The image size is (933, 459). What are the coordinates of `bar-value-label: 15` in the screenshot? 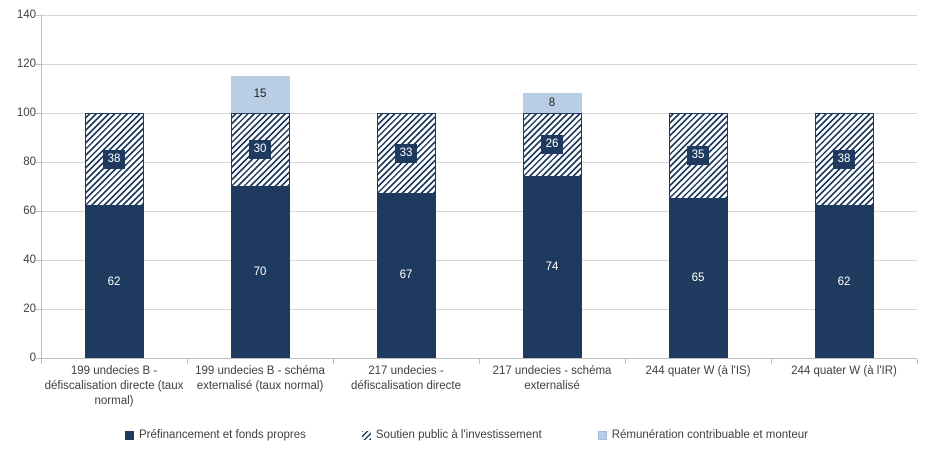 It's located at (260, 94).